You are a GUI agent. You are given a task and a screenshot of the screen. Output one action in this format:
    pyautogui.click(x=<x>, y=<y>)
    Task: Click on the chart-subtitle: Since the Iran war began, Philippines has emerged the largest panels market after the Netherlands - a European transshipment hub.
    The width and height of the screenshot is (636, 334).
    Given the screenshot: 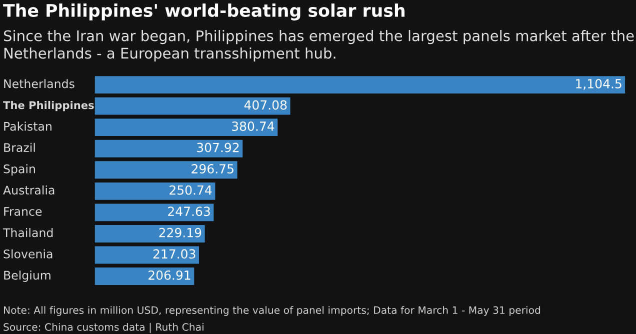 What is the action you would take?
    pyautogui.click(x=319, y=46)
    